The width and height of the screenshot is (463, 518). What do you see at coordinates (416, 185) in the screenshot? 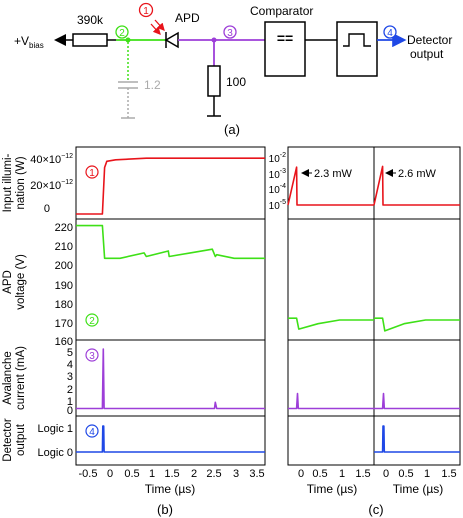
I see `c-illumination-trace-right` at bounding box center [416, 185].